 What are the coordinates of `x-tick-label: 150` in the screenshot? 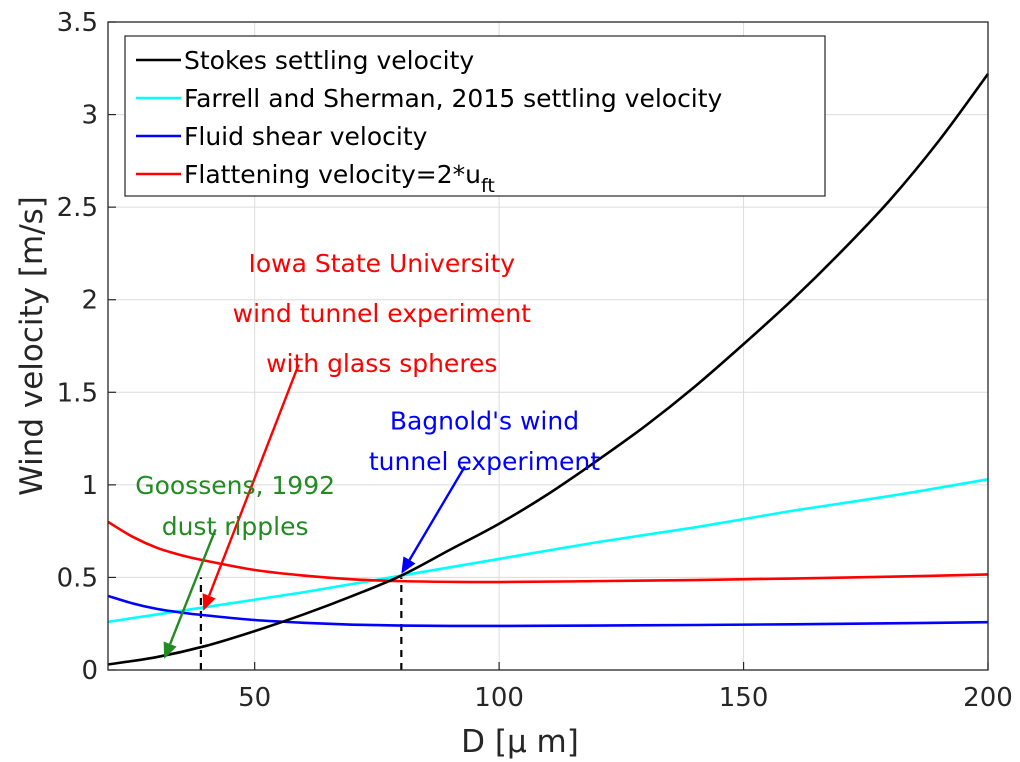 It's located at (744, 698).